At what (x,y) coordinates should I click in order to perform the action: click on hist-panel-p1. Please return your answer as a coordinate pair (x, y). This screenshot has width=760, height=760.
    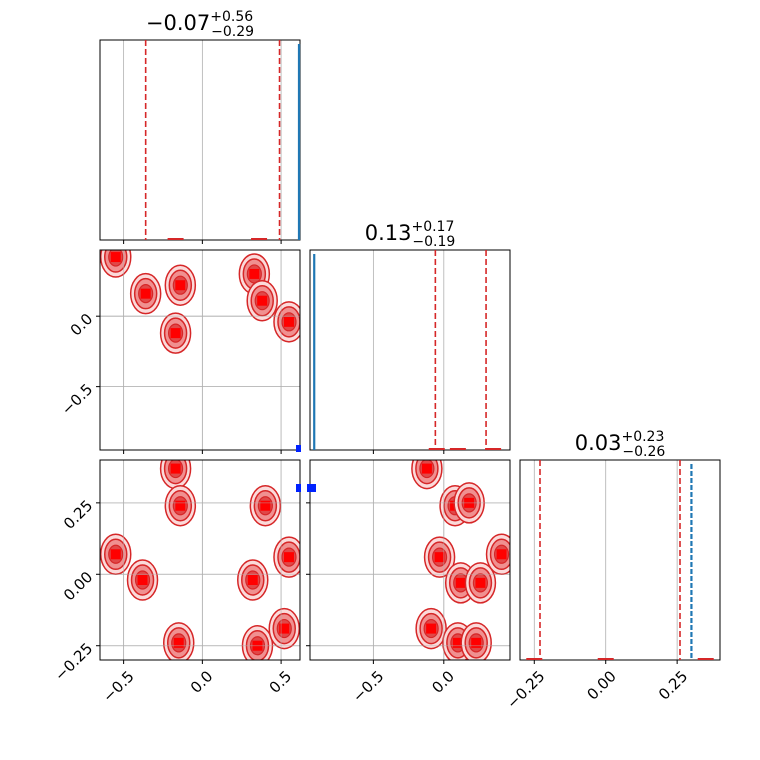
    Looking at the image, I should click on (410, 351).